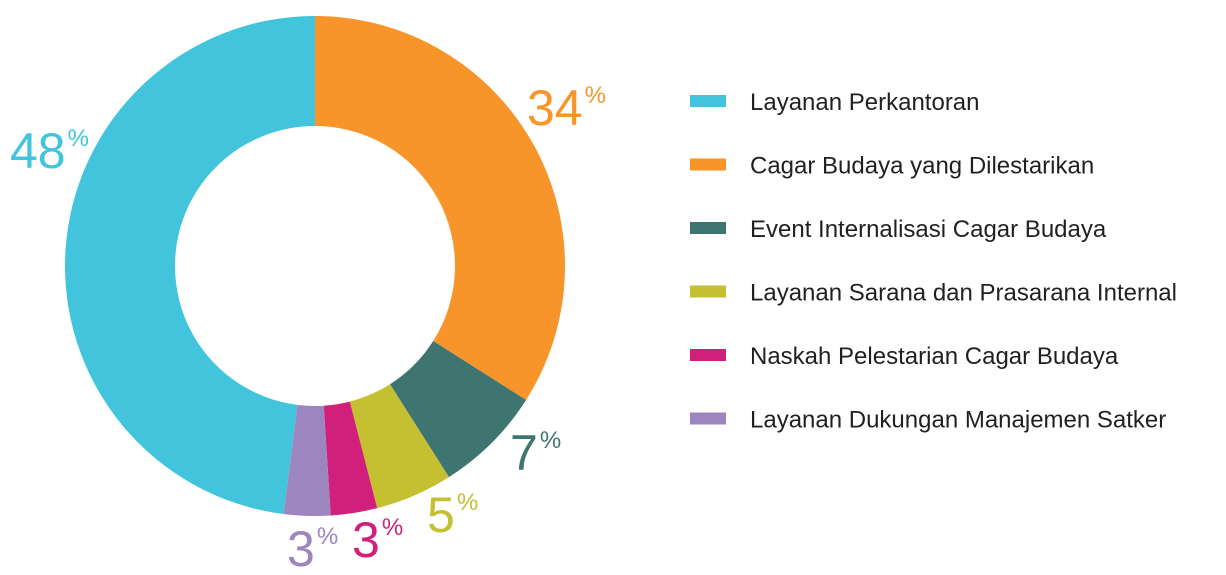  I want to click on percent-value: 7, so click(524, 453).